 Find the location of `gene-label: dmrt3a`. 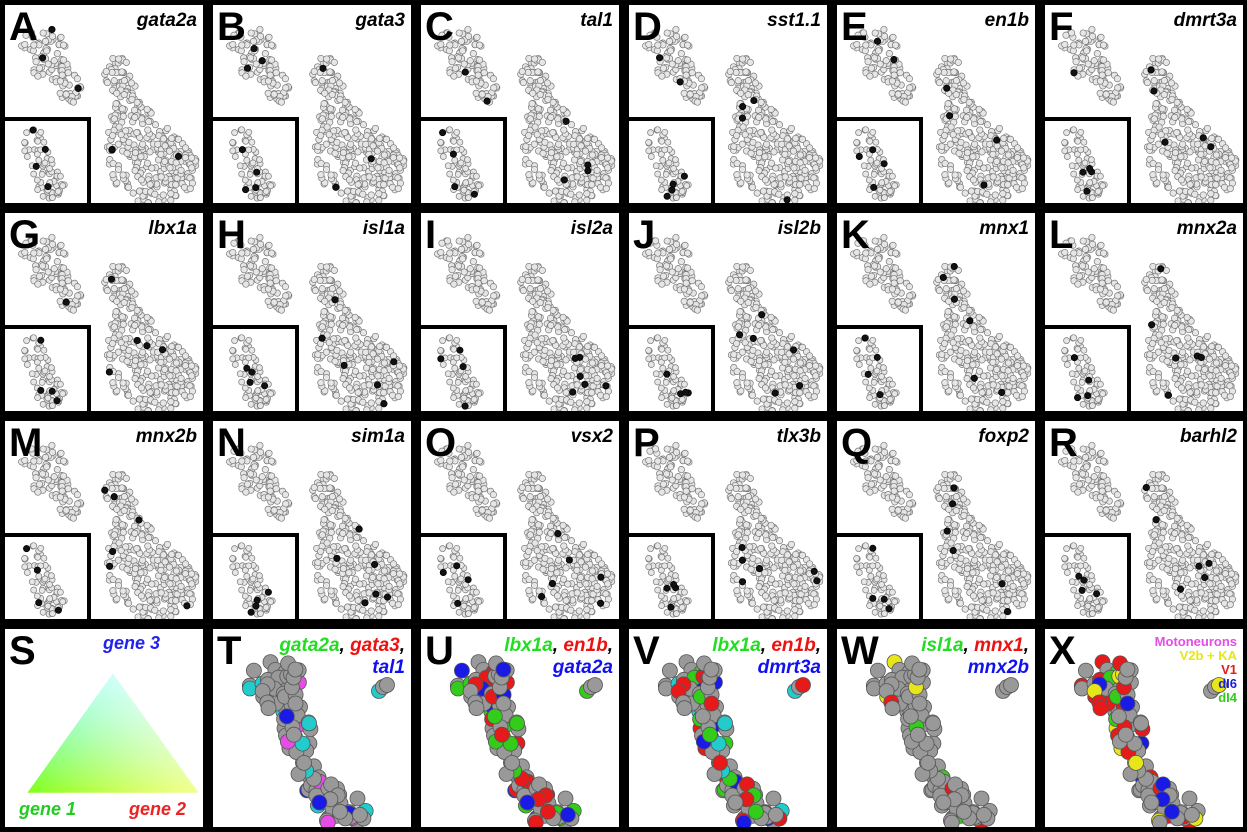

gene-label: dmrt3a is located at coordinates (1205, 20).